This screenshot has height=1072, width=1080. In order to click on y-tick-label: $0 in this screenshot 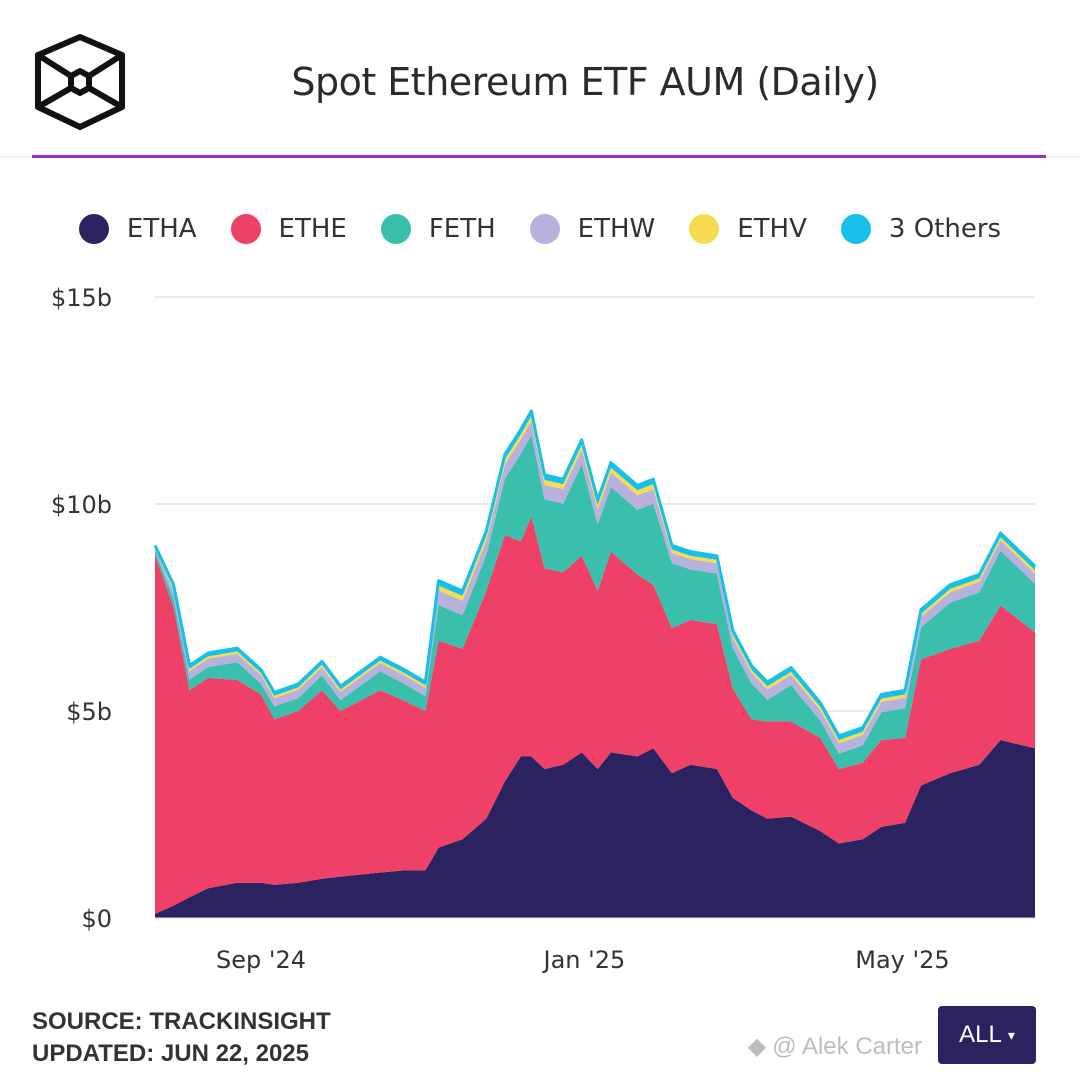, I will do `click(96, 919)`.